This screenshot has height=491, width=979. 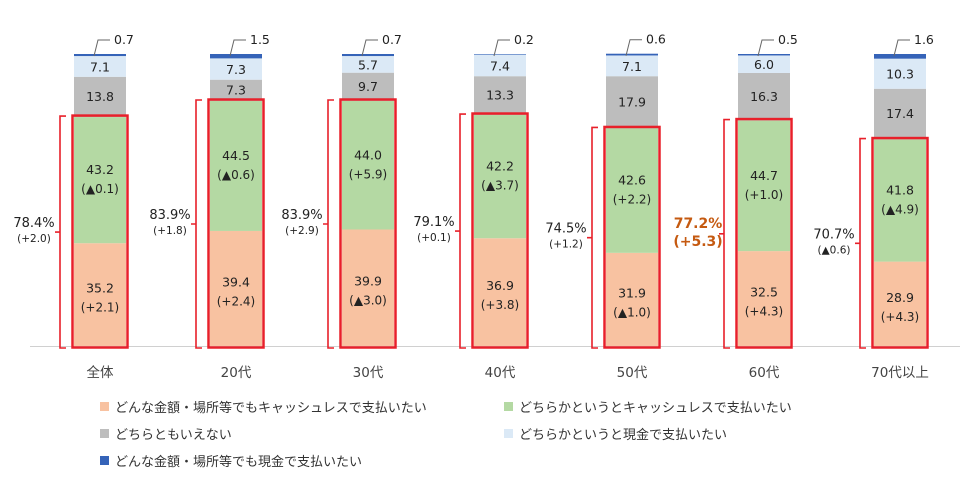 I want to click on data-label: 9.7, so click(x=368, y=86).